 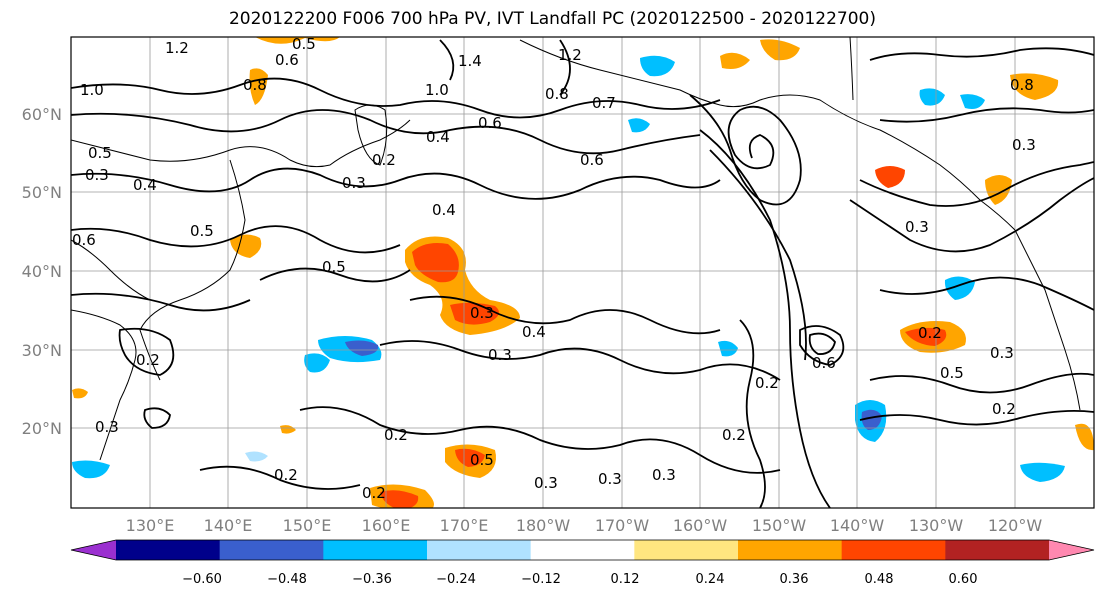 I want to click on colorbar-tick-label: 0.12, so click(x=625, y=579).